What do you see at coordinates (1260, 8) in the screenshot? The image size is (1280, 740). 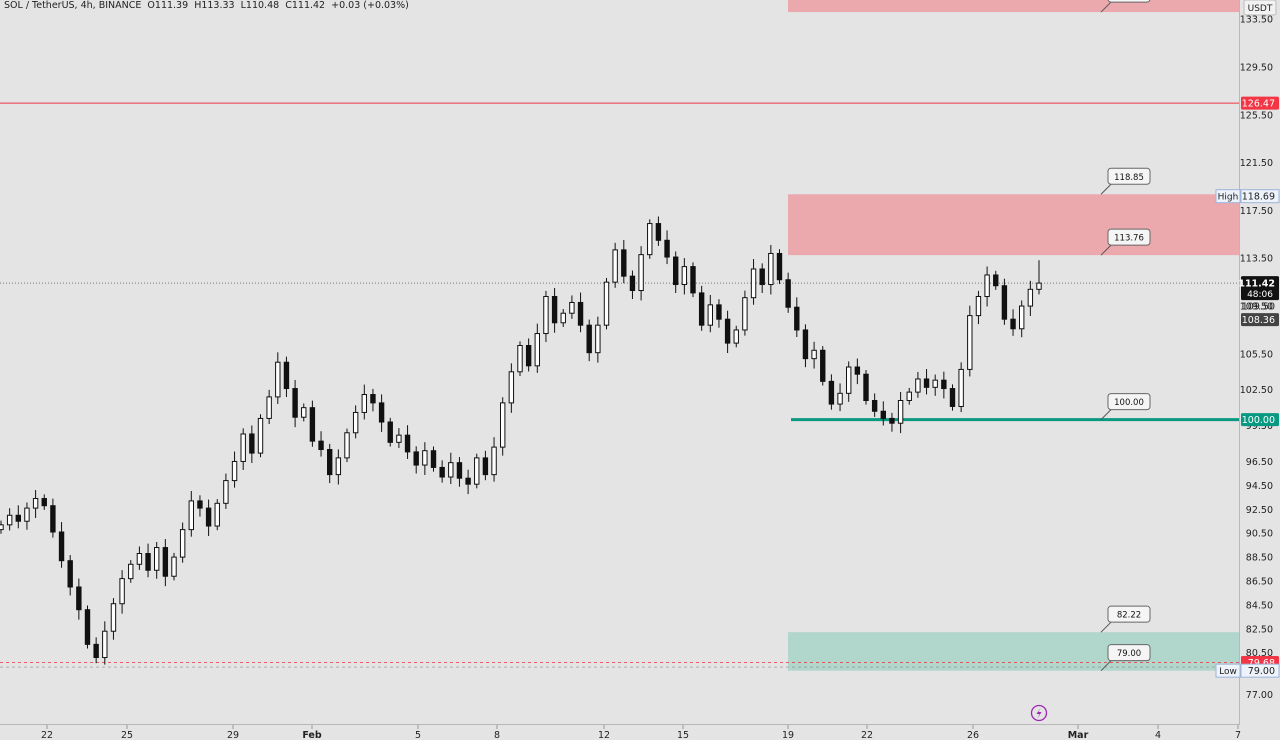 I see `currency-button: USDT` at bounding box center [1260, 8].